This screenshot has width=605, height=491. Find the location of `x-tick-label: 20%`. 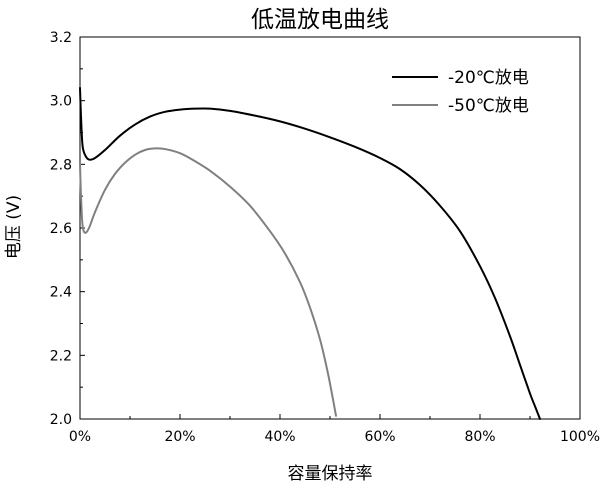

x-tick-label: 20% is located at coordinates (179, 437).